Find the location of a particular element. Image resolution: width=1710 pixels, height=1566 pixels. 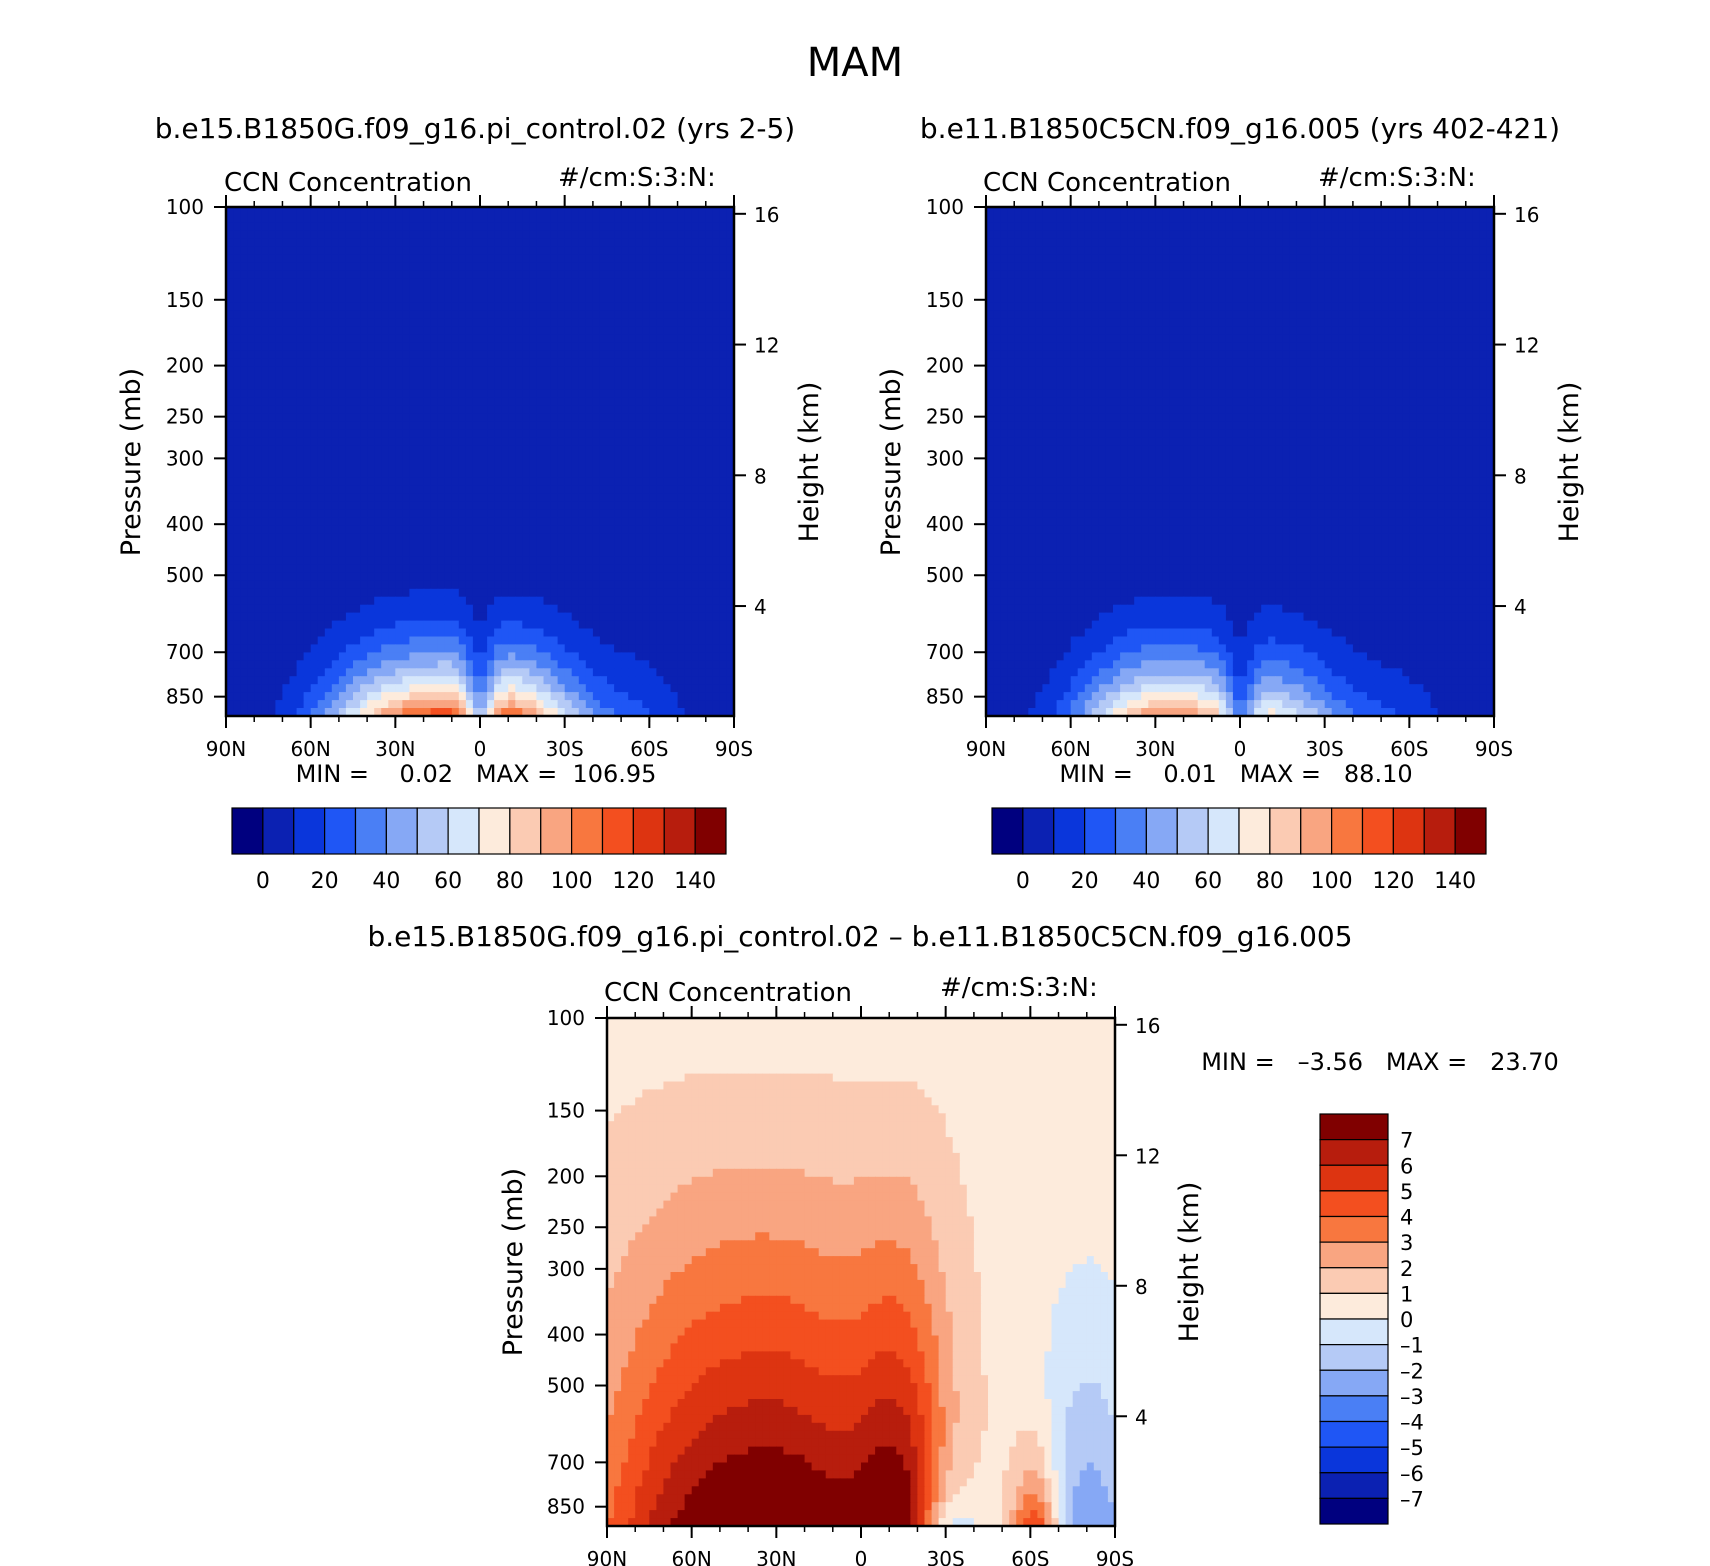

y-tick-label: 700 is located at coordinates (185, 652).